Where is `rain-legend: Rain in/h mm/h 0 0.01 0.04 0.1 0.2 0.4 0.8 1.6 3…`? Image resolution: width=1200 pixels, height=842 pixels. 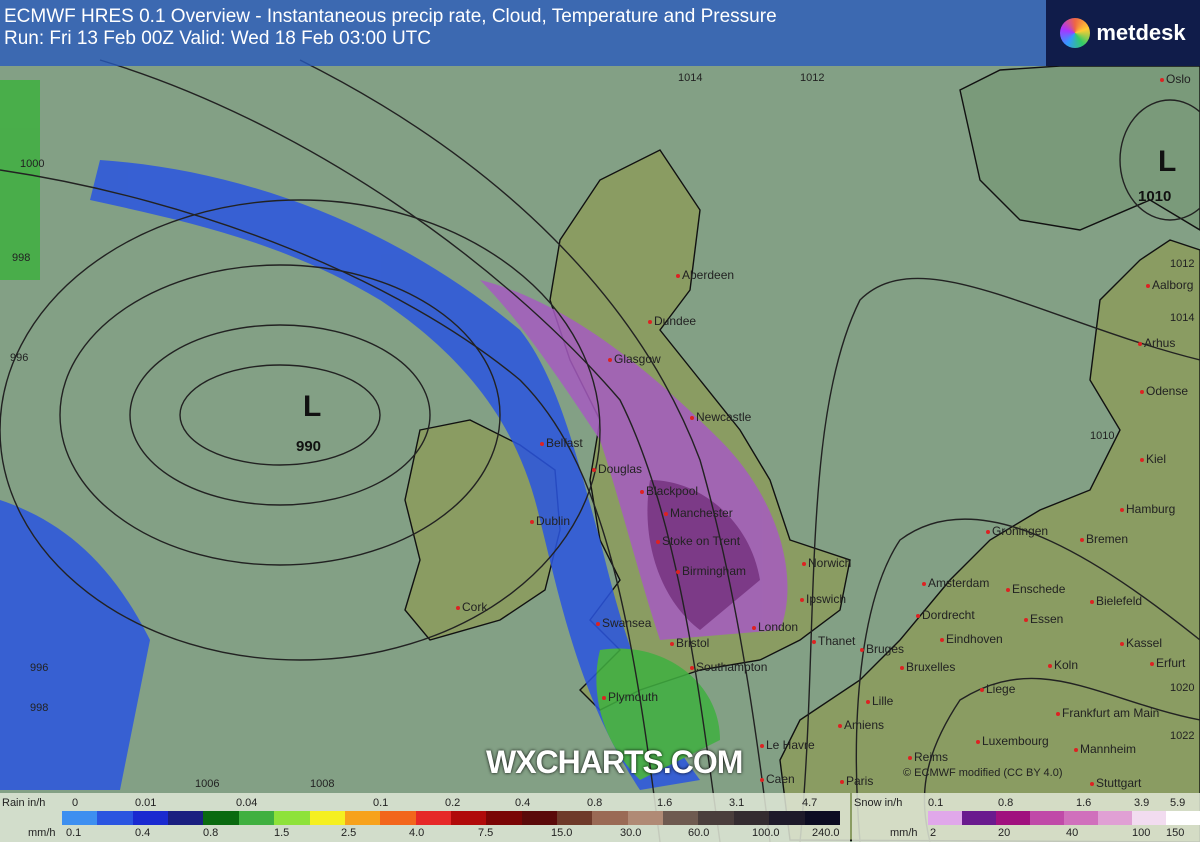 rain-legend: Rain in/h mm/h 0 0.01 0.04 0.1 0.2 0.4 0.8 1.6 3… is located at coordinates (425, 817).